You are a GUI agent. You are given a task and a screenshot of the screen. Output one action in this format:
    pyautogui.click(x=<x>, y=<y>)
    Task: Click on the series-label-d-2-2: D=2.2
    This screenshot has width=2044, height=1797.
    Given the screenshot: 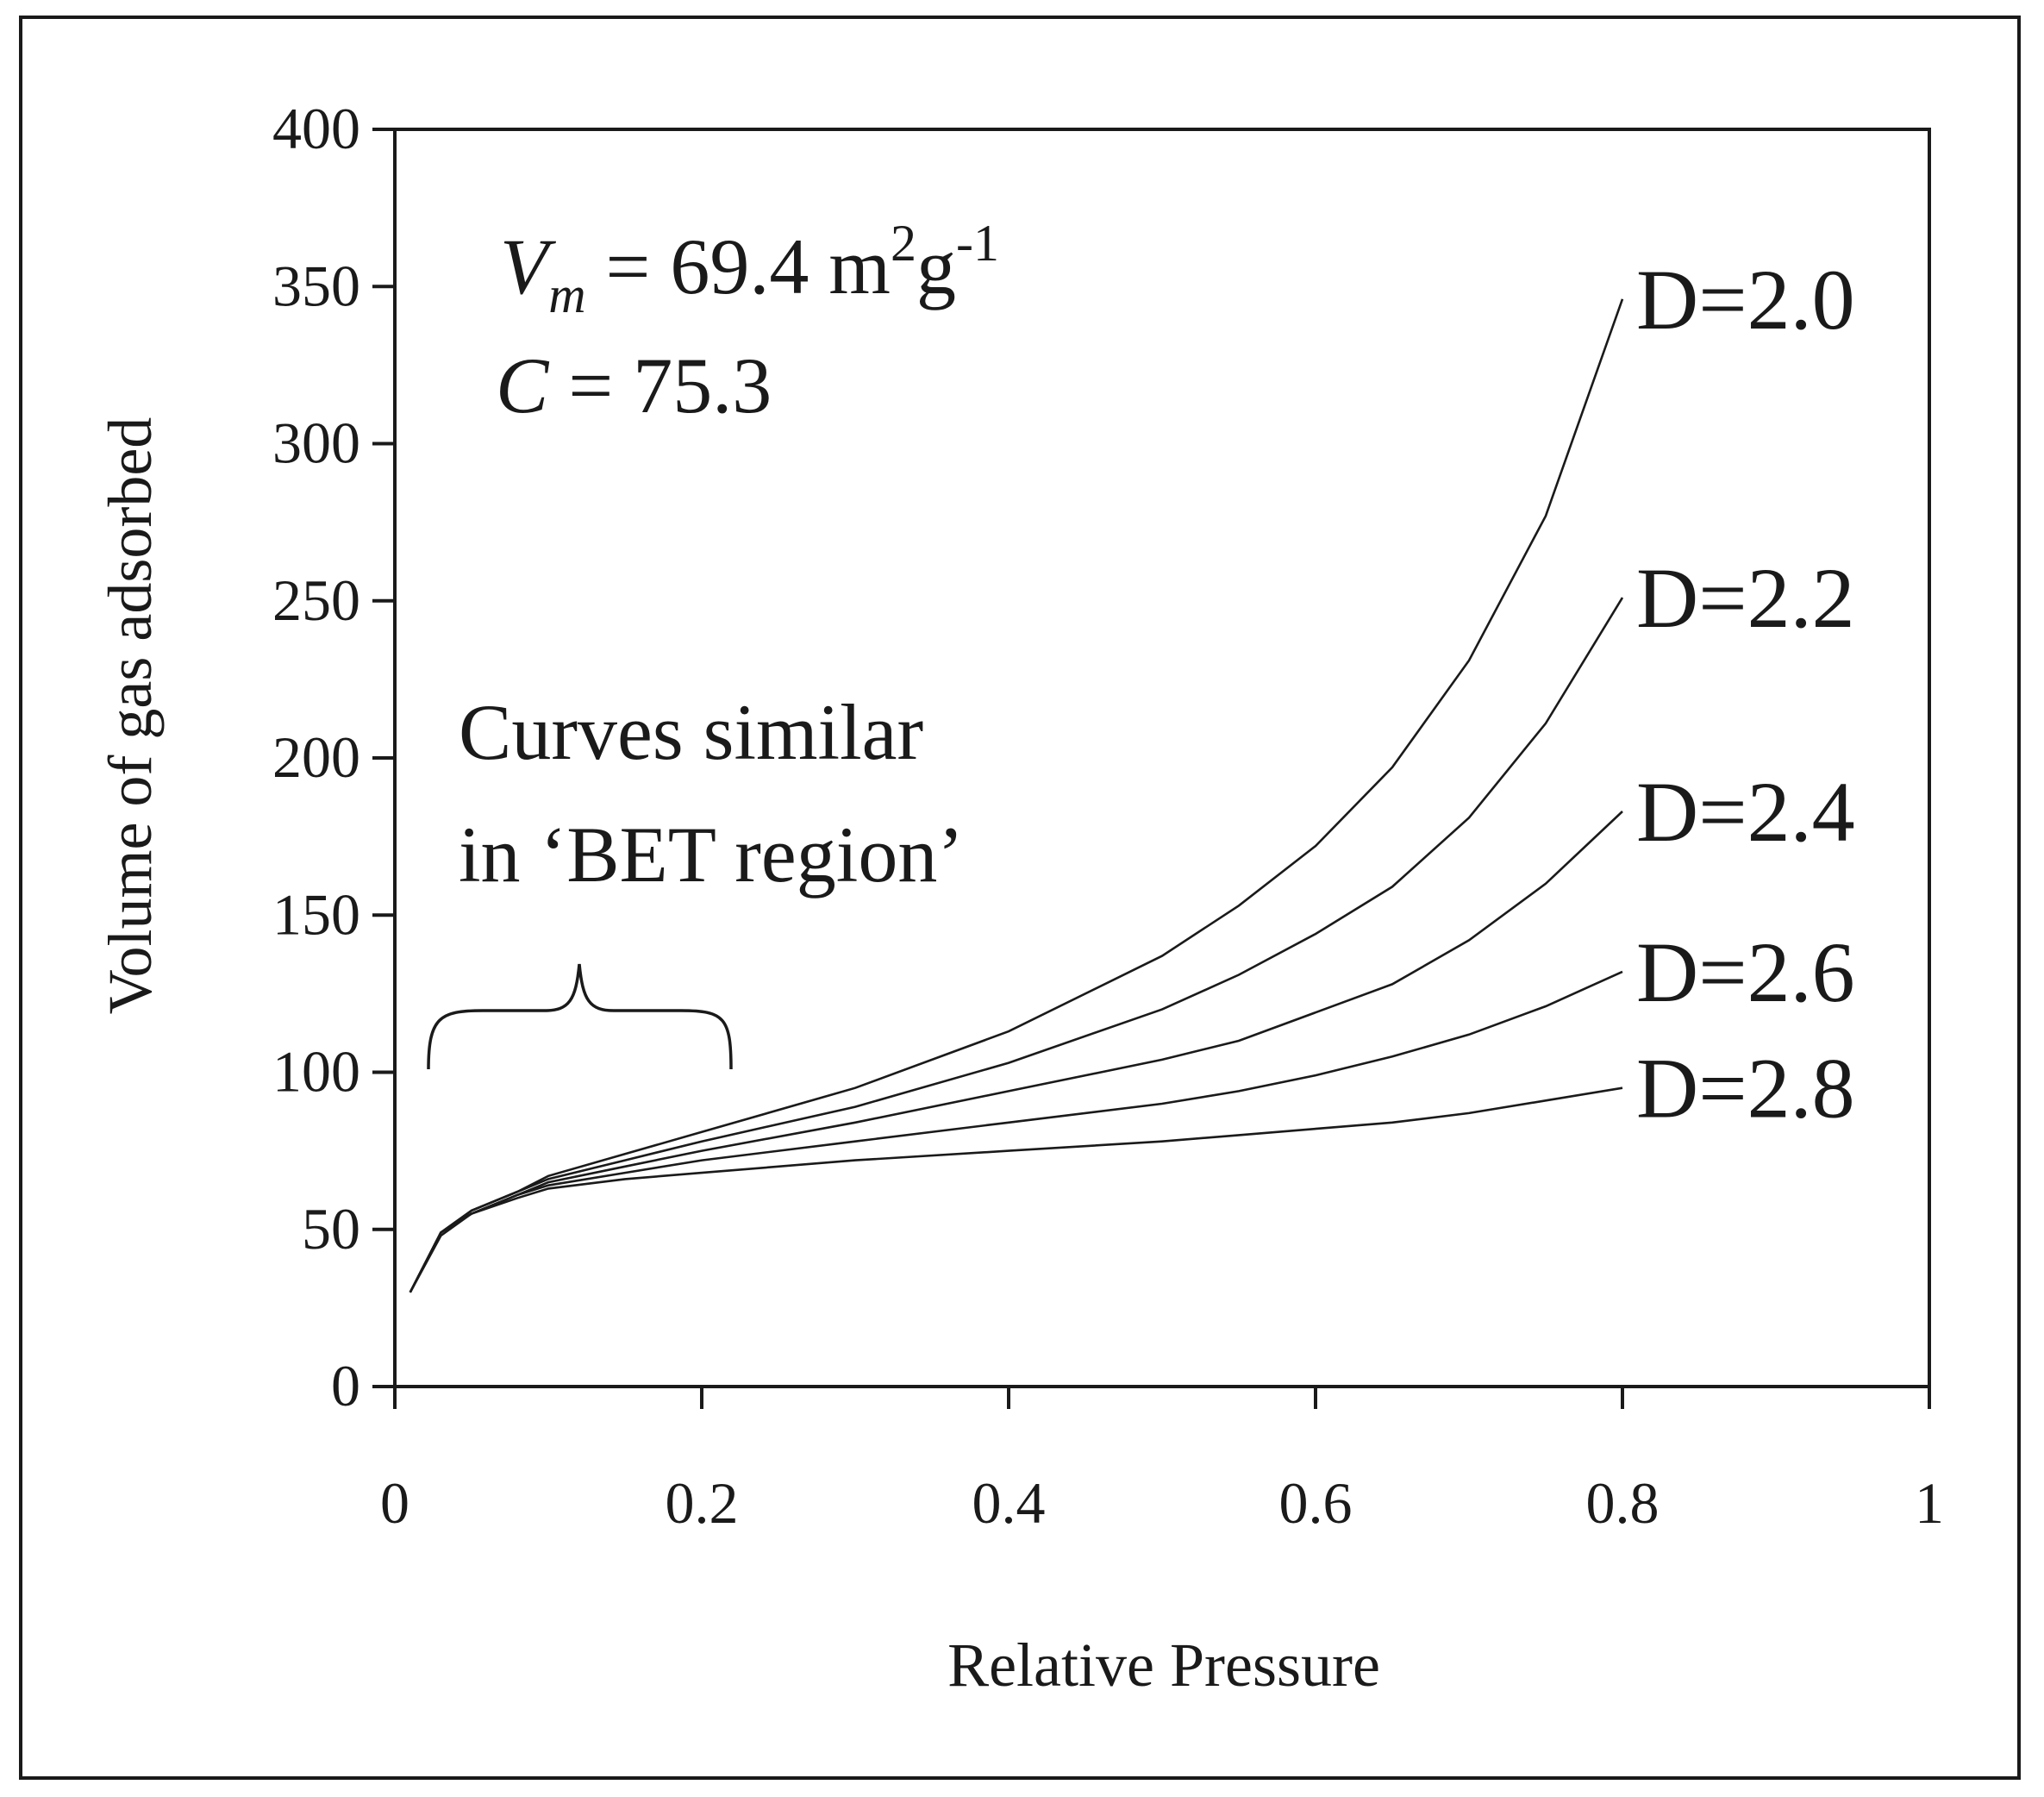 What is the action you would take?
    pyautogui.click(x=1745, y=598)
    